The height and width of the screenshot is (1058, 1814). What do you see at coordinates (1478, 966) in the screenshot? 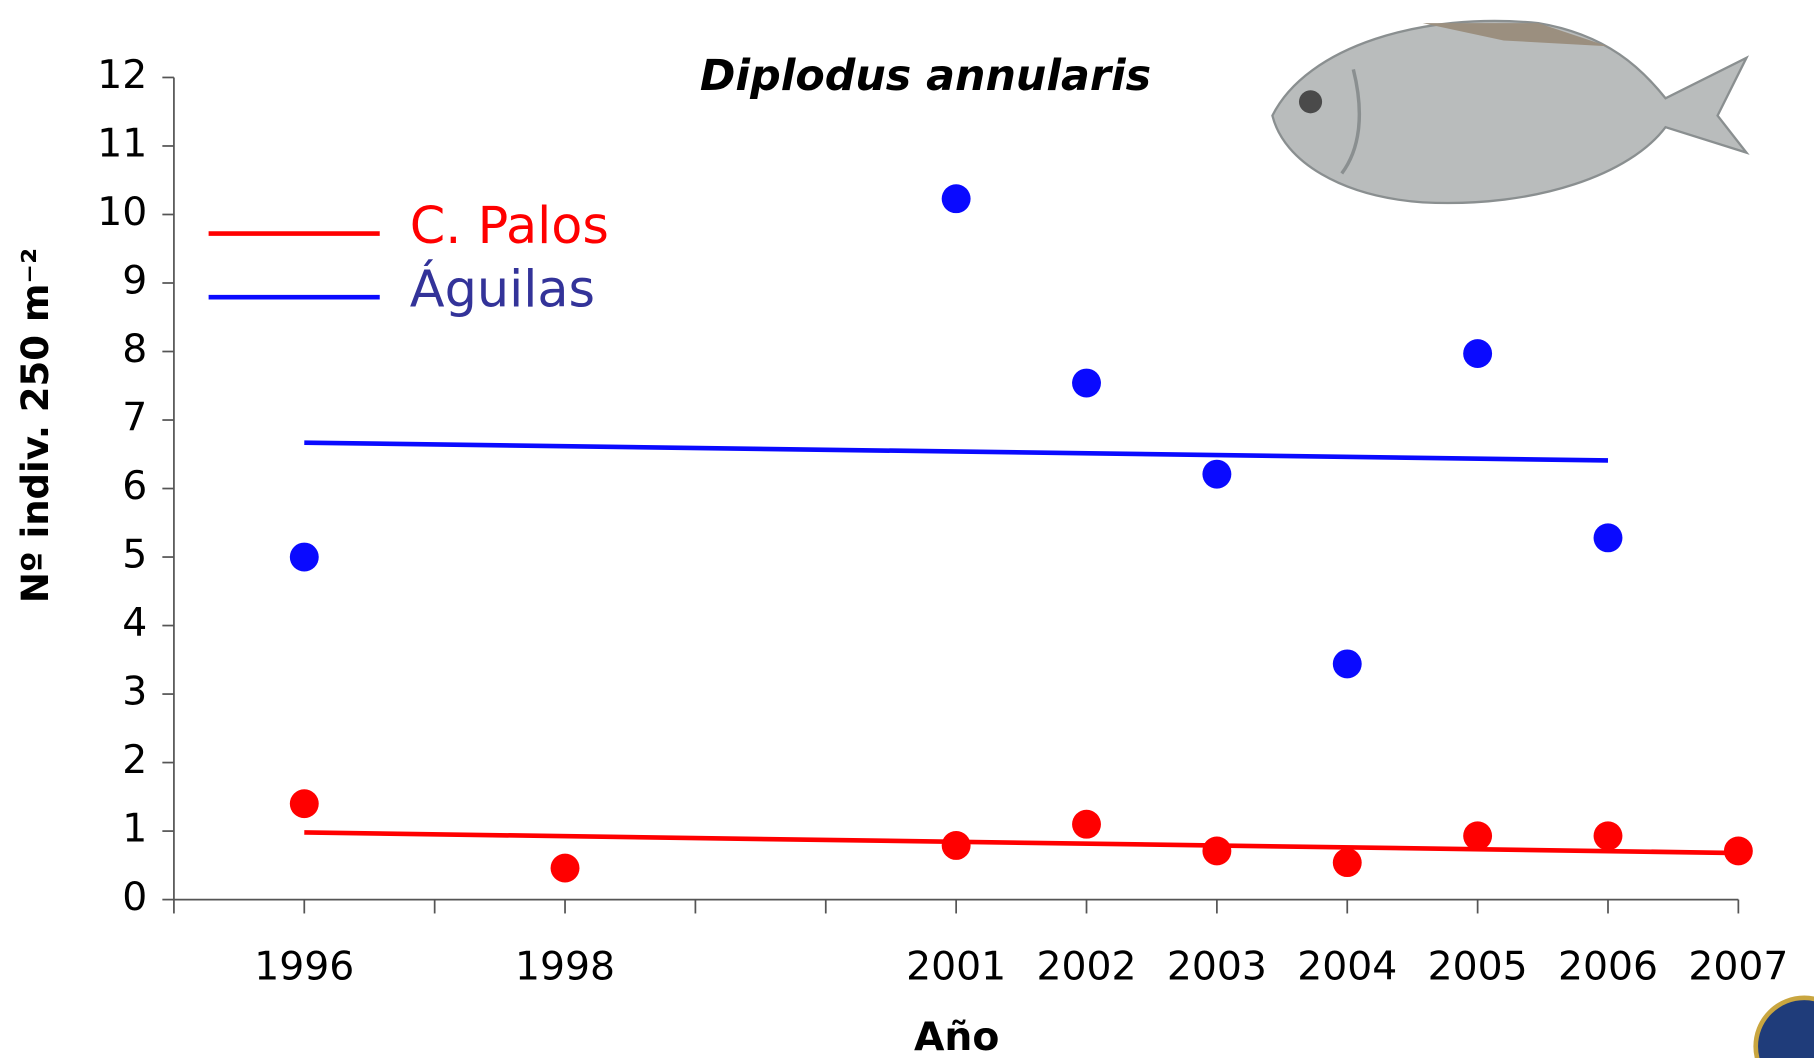
I see `x-tick-label: 2005` at bounding box center [1478, 966].